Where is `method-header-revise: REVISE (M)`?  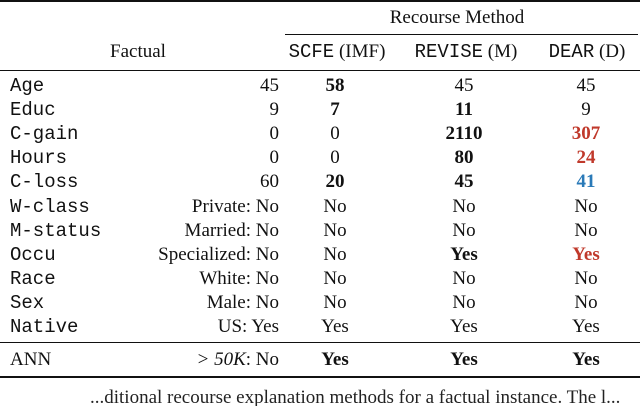 method-header-revise: REVISE (M) is located at coordinates (466, 52).